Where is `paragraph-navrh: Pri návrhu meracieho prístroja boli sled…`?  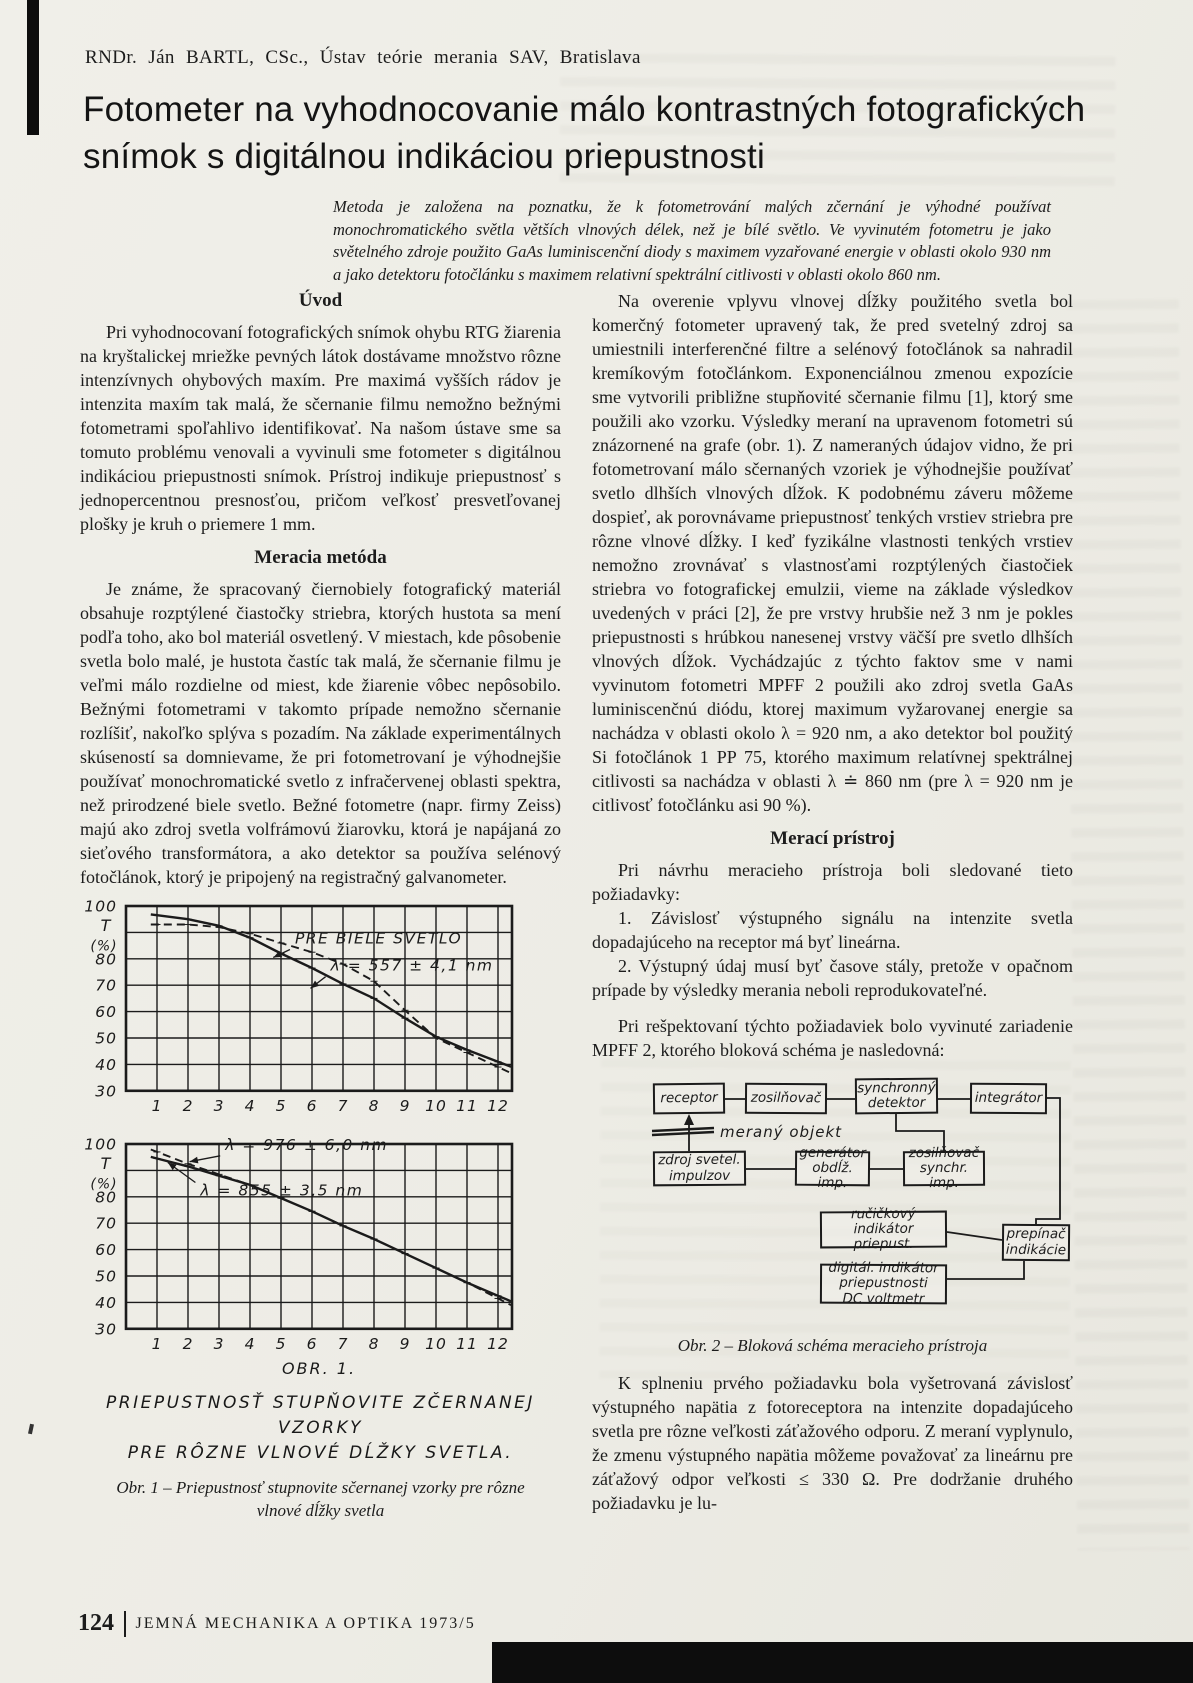
paragraph-navrh: Pri návrhu meracieho prístroja boli sled… is located at coordinates (832, 882).